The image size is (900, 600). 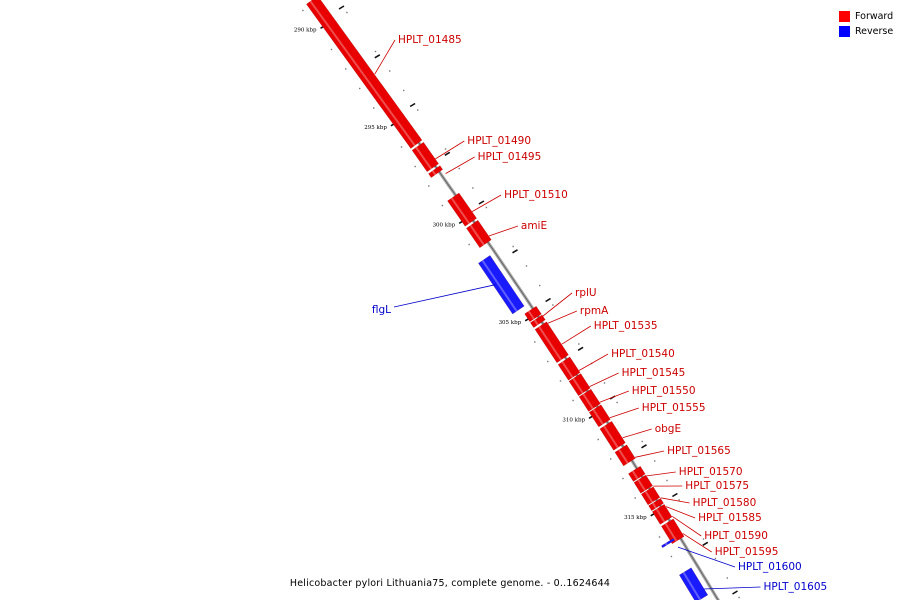 I want to click on gene-label: HPLT_01555, so click(x=674, y=408).